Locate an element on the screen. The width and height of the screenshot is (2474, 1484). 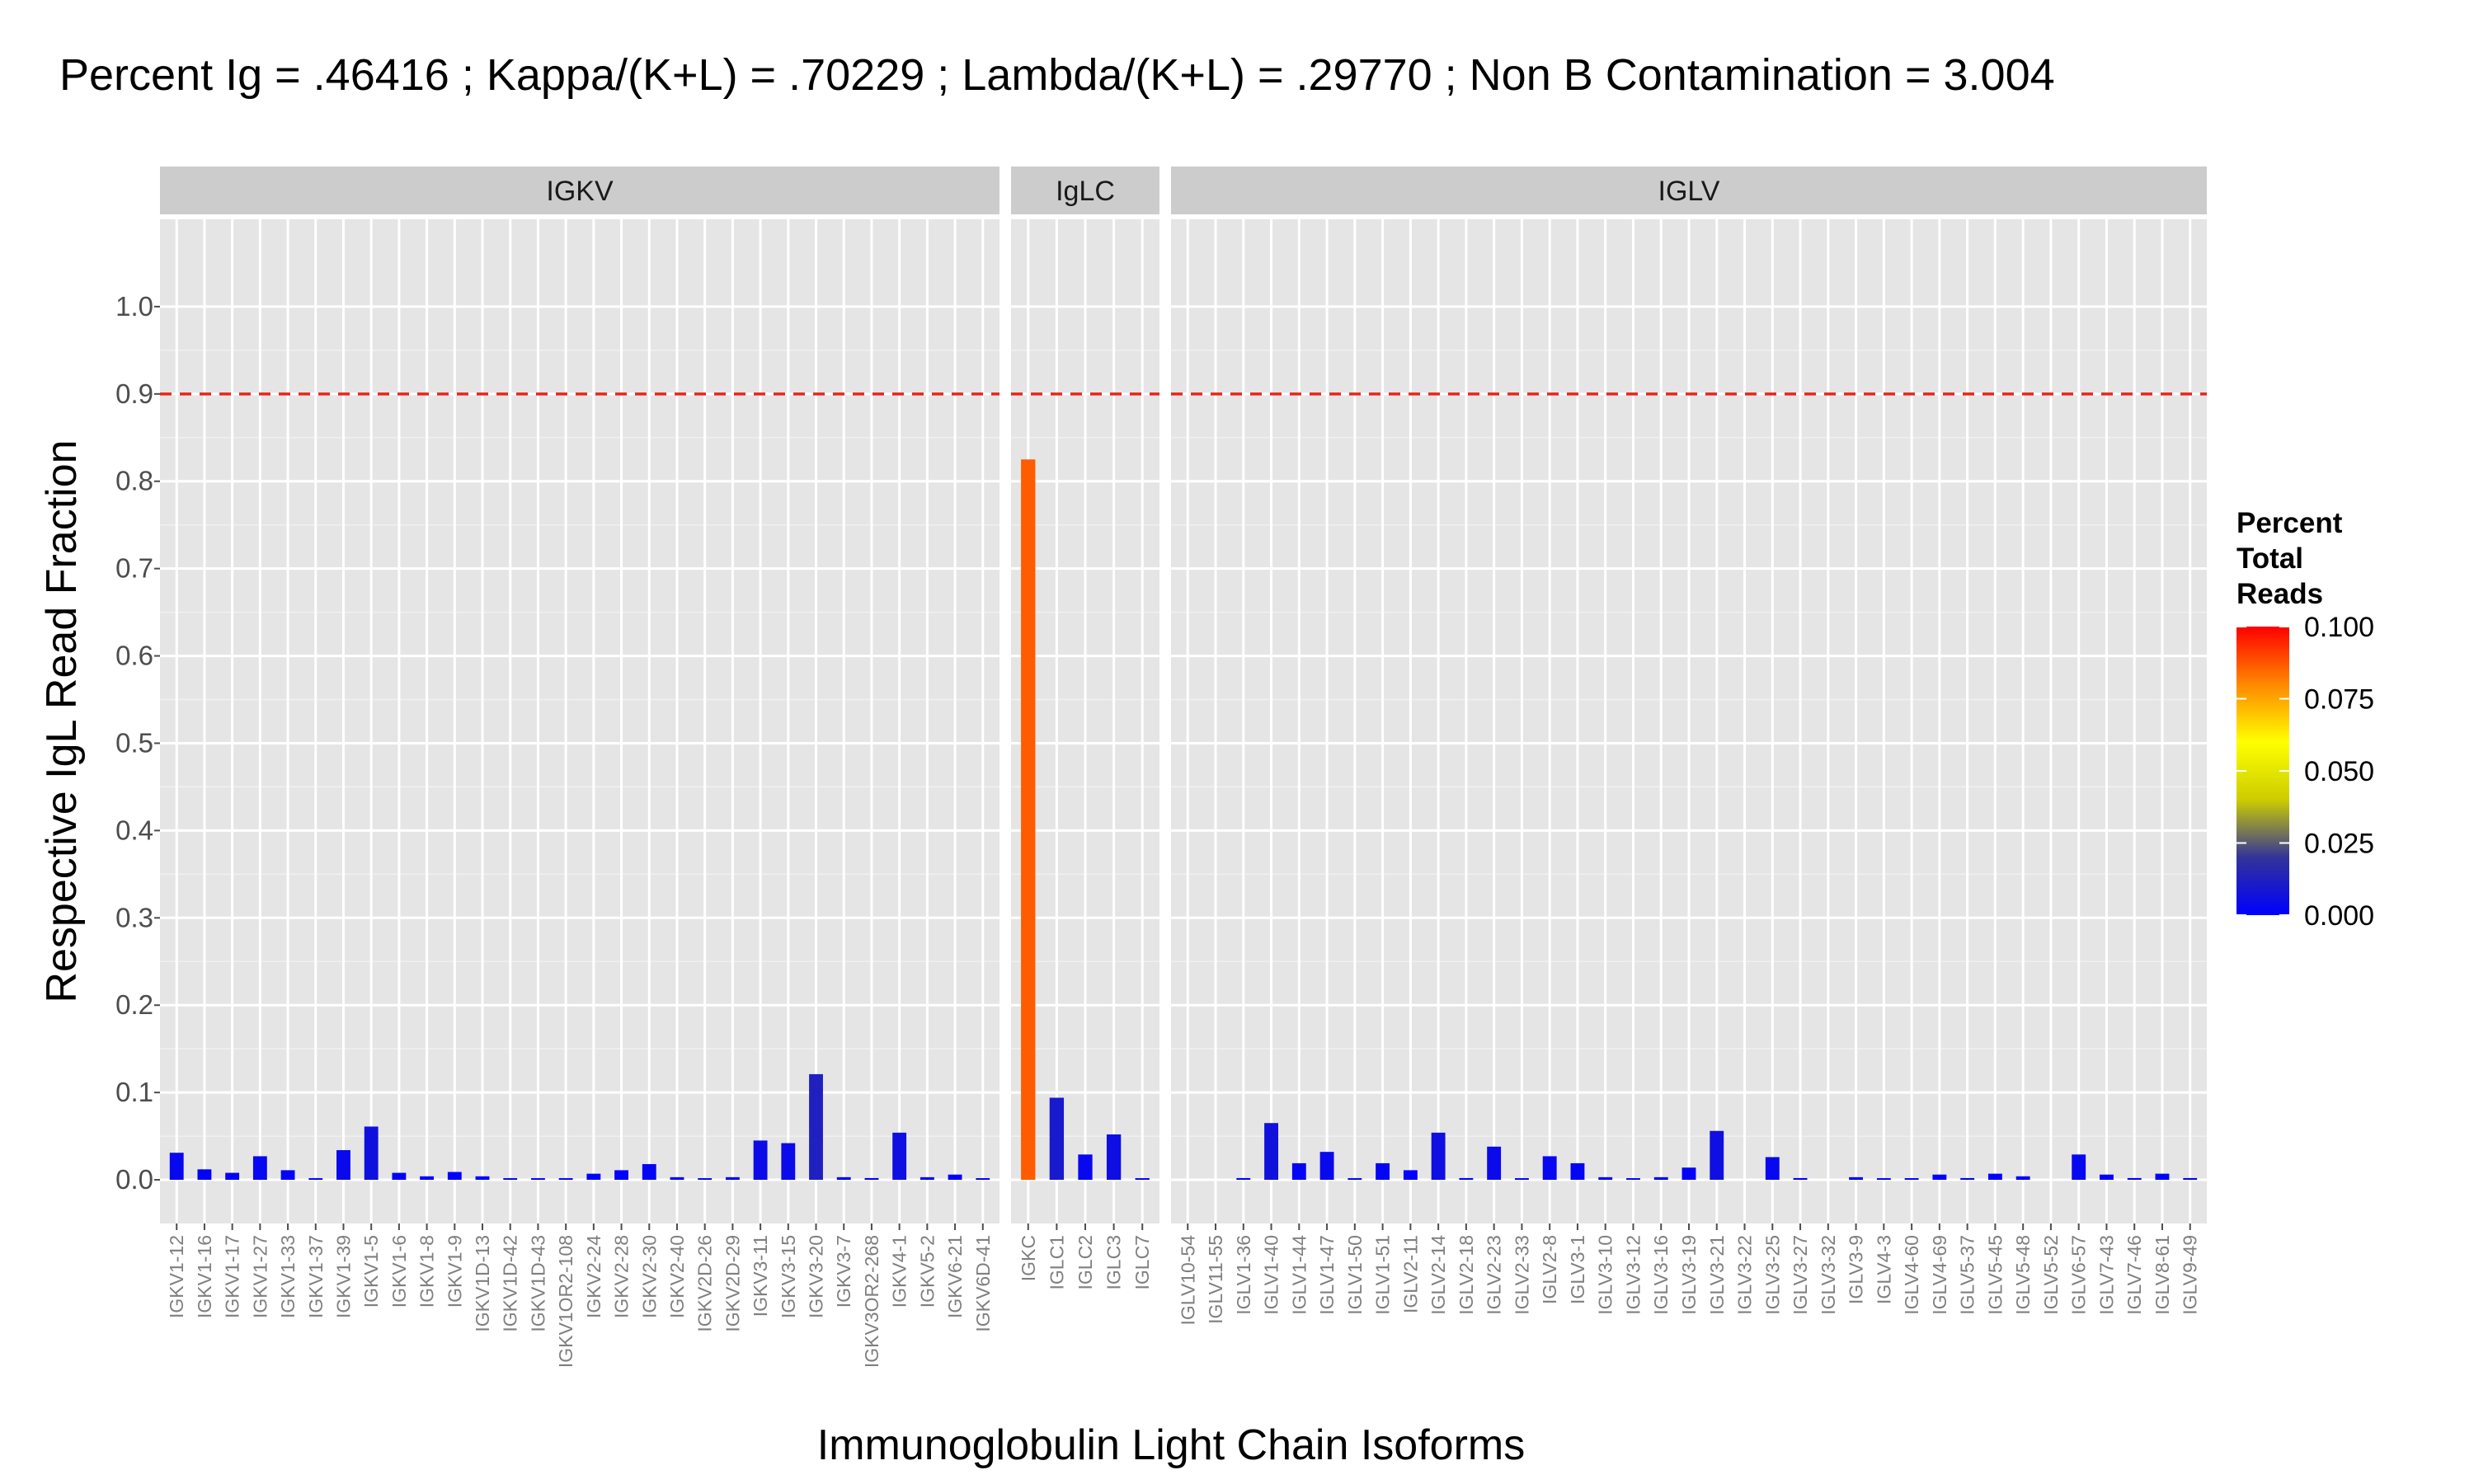
x-tick-label: IGKV1-16 is located at coordinates (204, 1276).